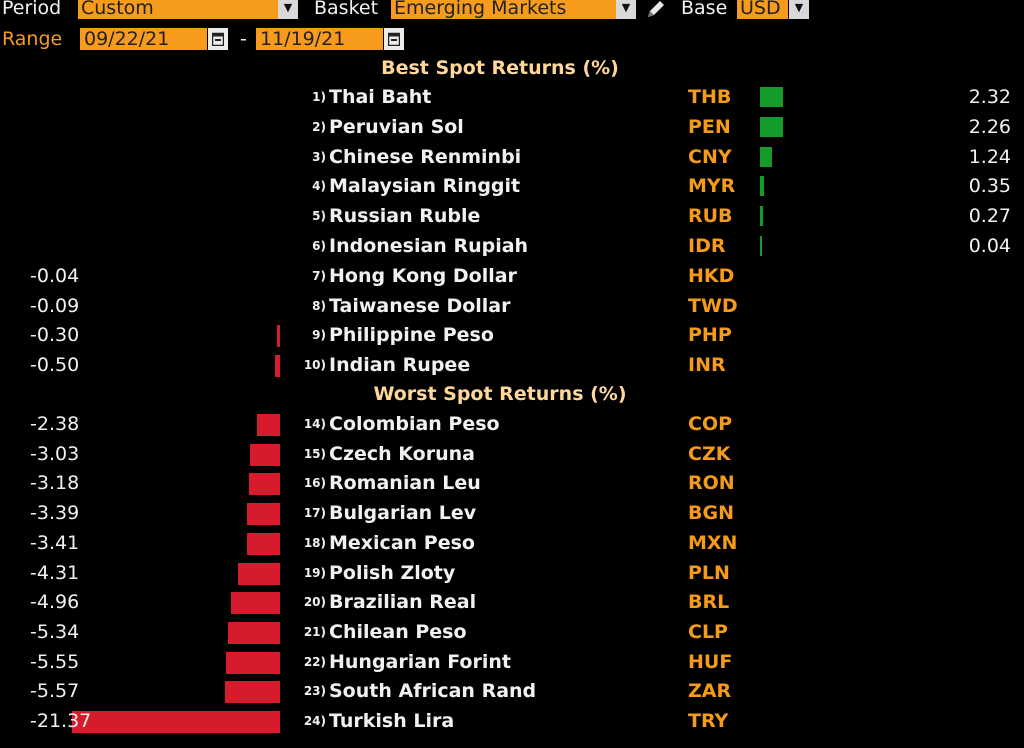 The height and width of the screenshot is (748, 1024). What do you see at coordinates (420, 661) in the screenshot?
I see `currency-name: Hungarian Forint` at bounding box center [420, 661].